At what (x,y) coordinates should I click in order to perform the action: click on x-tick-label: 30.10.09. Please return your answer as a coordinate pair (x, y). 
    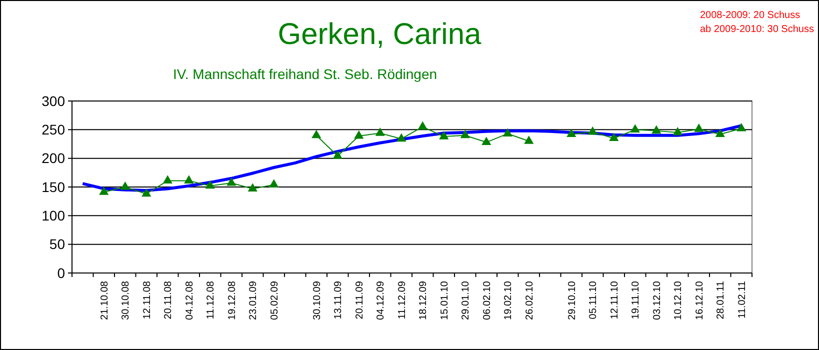
    Looking at the image, I should click on (317, 300).